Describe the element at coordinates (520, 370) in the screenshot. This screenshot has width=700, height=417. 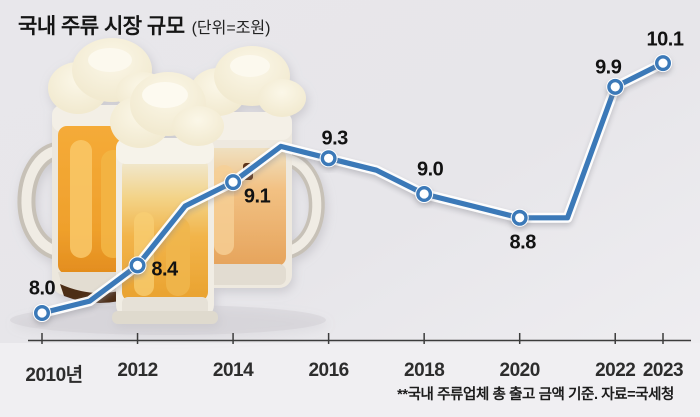
I see `x-axis-label-2020: 2020` at that location.